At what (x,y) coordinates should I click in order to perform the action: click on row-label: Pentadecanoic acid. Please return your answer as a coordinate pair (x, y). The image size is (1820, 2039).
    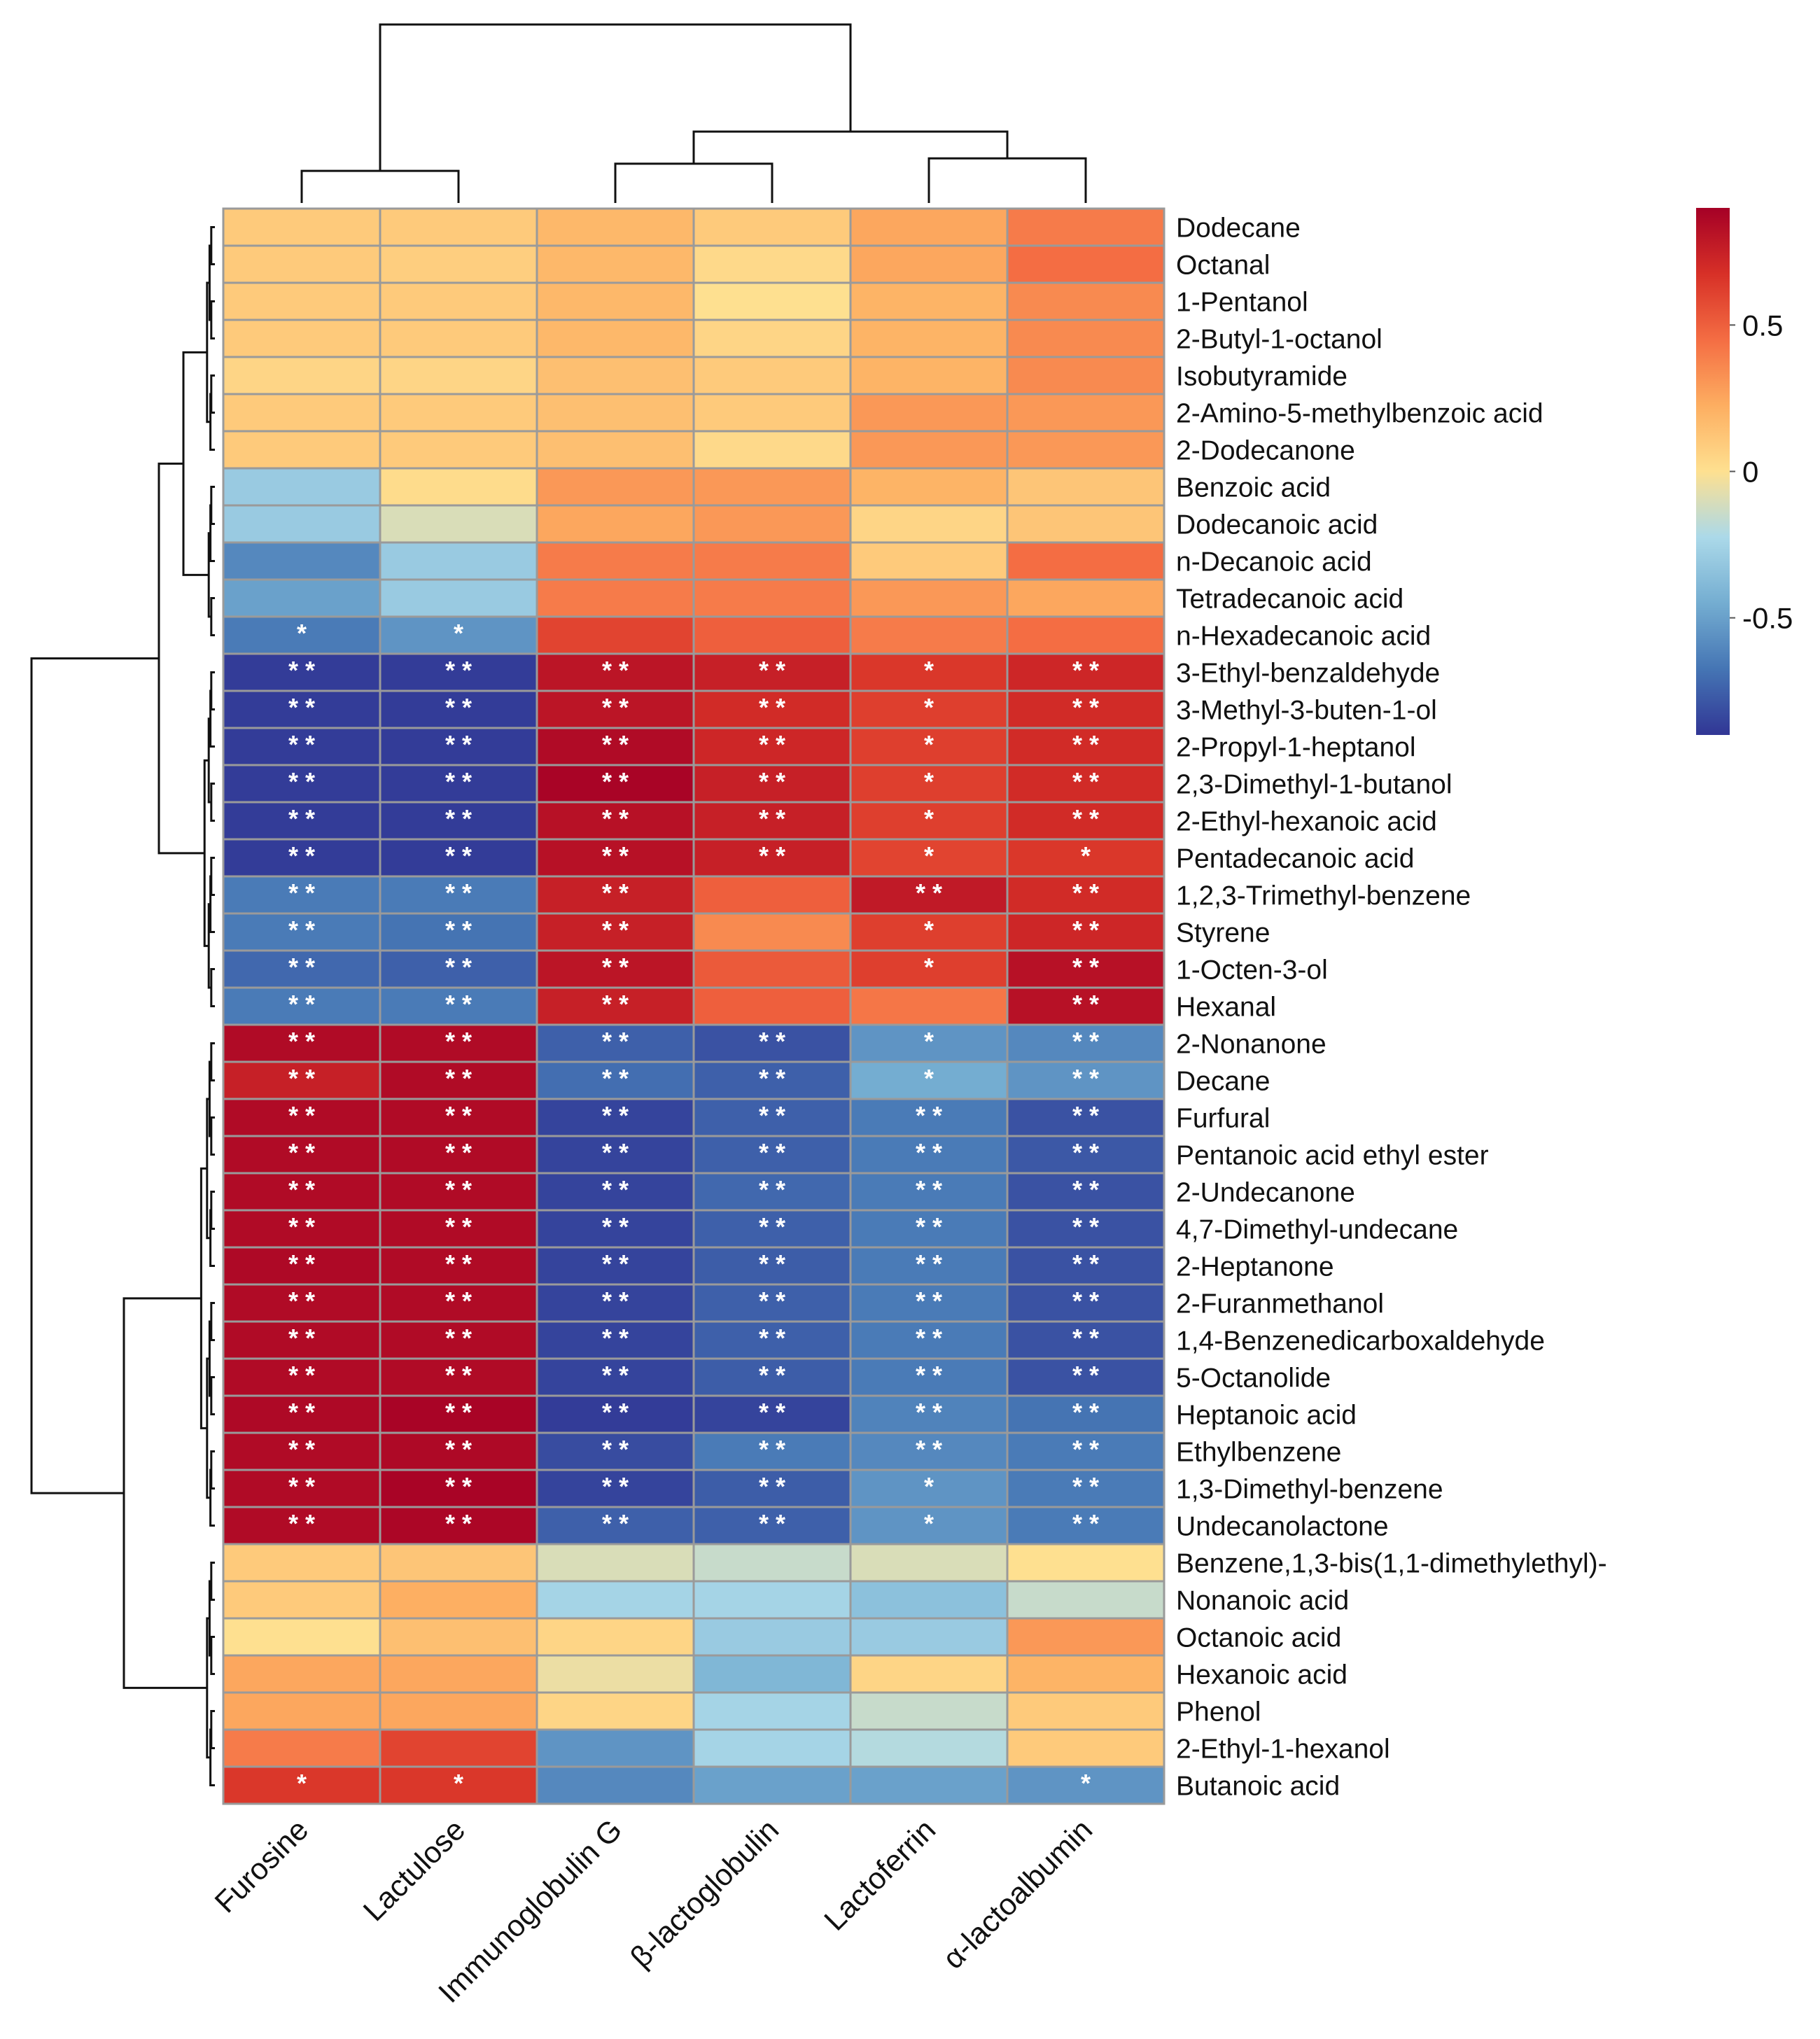
    Looking at the image, I should click on (1295, 859).